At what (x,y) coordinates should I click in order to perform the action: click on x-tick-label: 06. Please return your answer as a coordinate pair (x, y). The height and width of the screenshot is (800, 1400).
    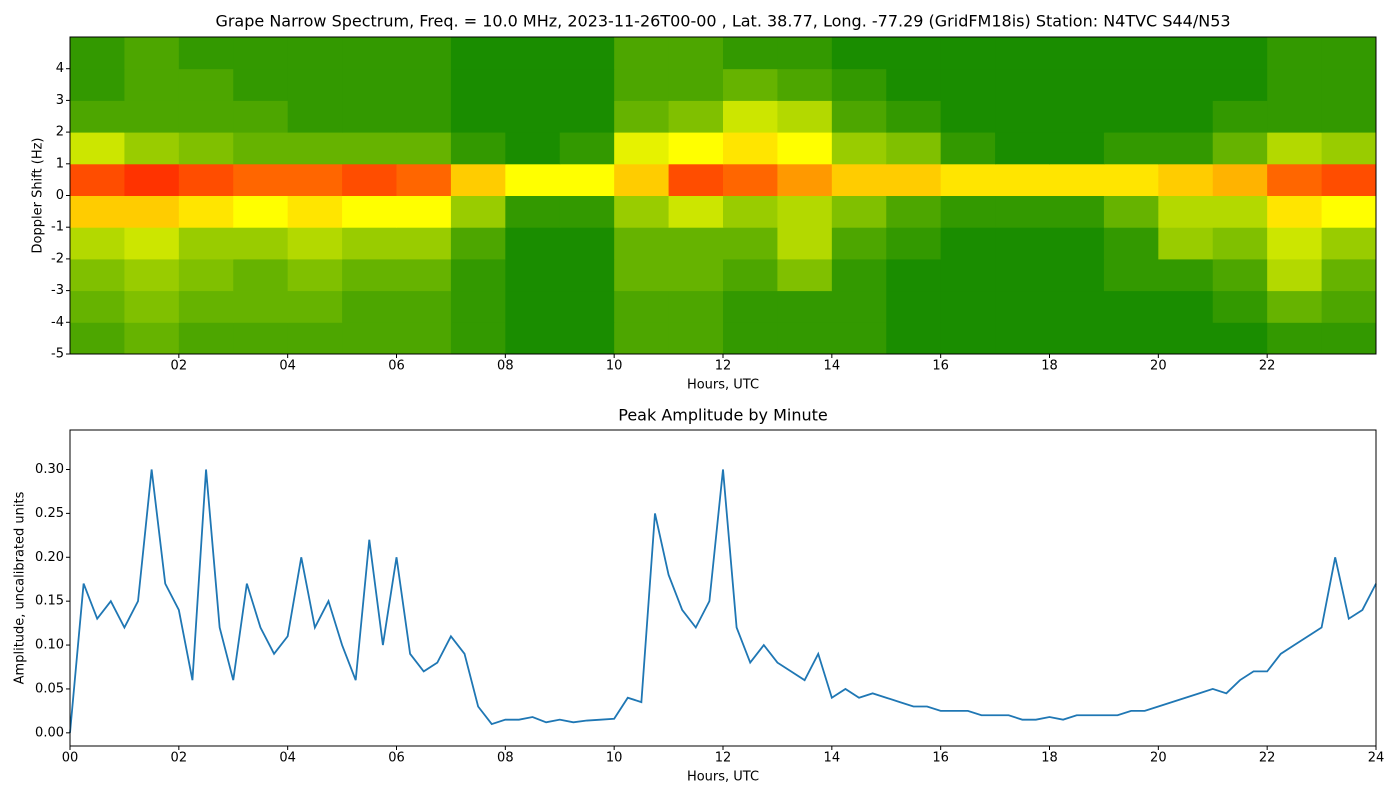
    Looking at the image, I should click on (396, 366).